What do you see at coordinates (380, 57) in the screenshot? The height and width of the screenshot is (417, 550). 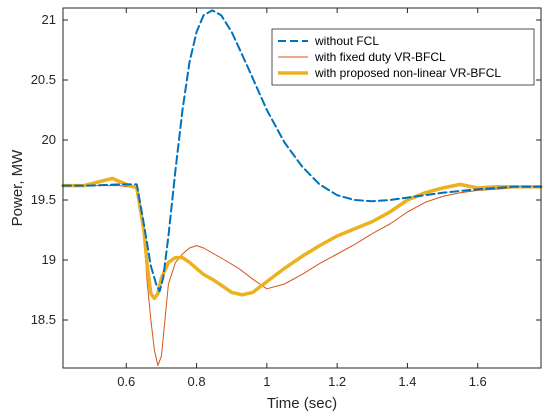 I see `legend-label-fixed-duty: with fixed duty VR-BFCL` at bounding box center [380, 57].